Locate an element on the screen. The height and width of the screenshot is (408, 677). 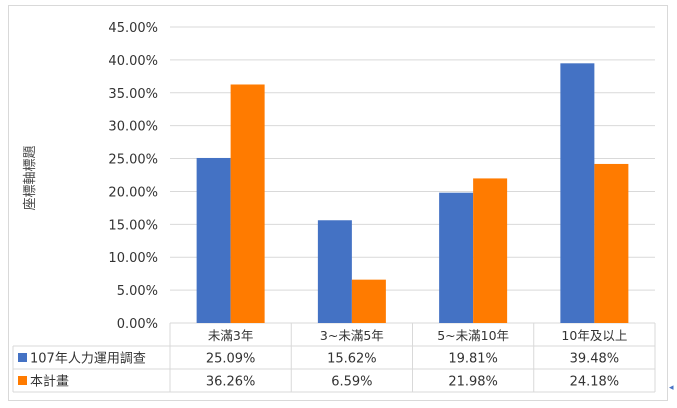
data-table-value: 6.59% is located at coordinates (351, 382).